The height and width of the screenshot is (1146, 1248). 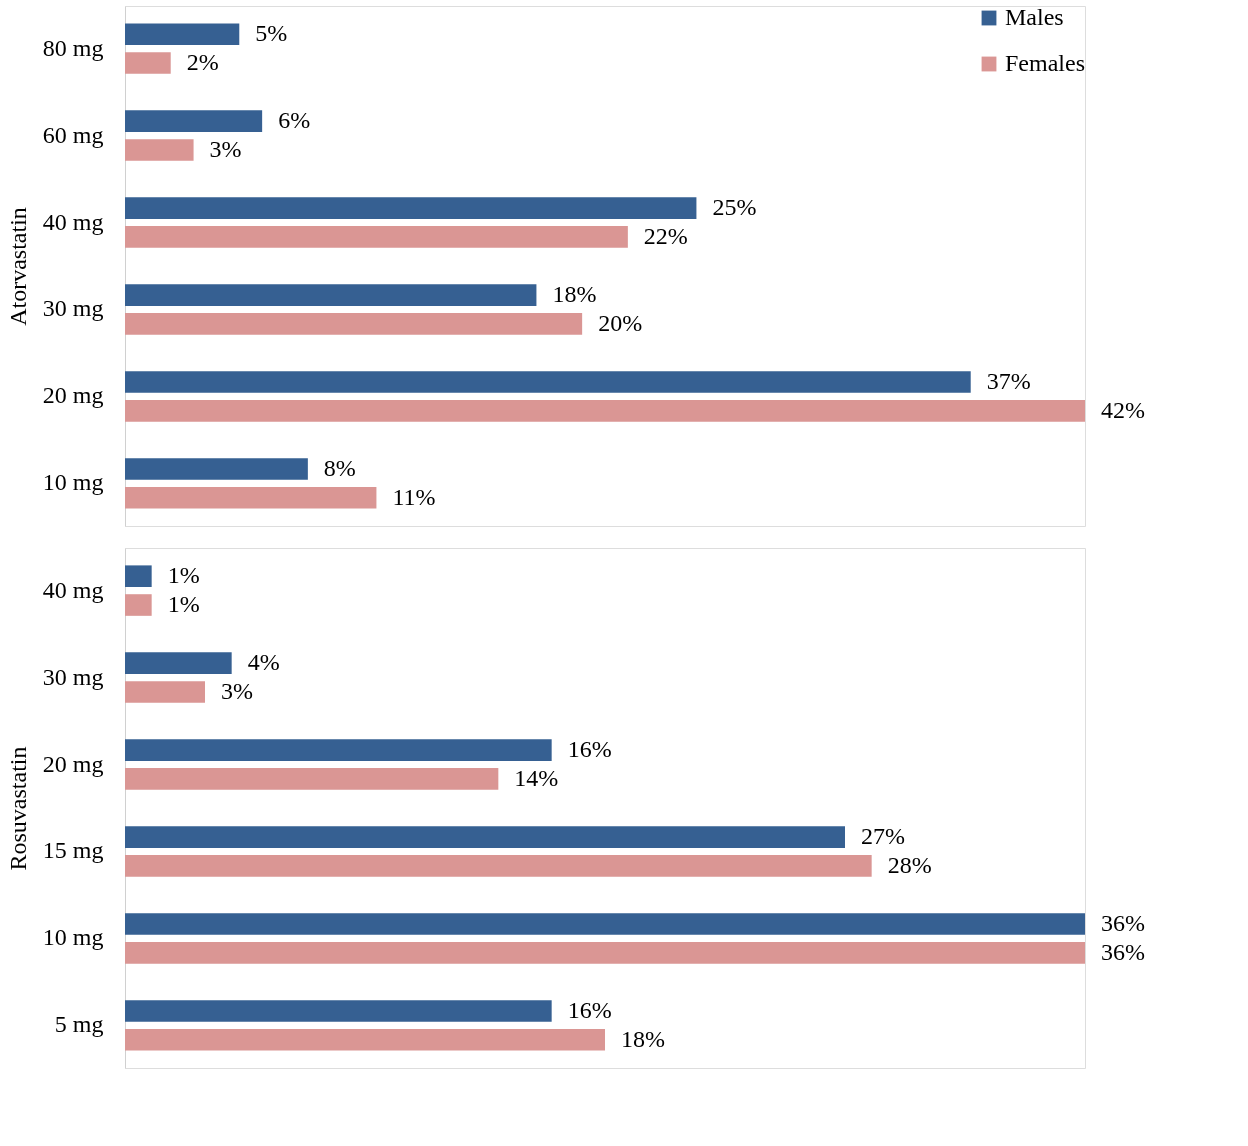 What do you see at coordinates (271, 33) in the screenshot?
I see `data-label: 5%` at bounding box center [271, 33].